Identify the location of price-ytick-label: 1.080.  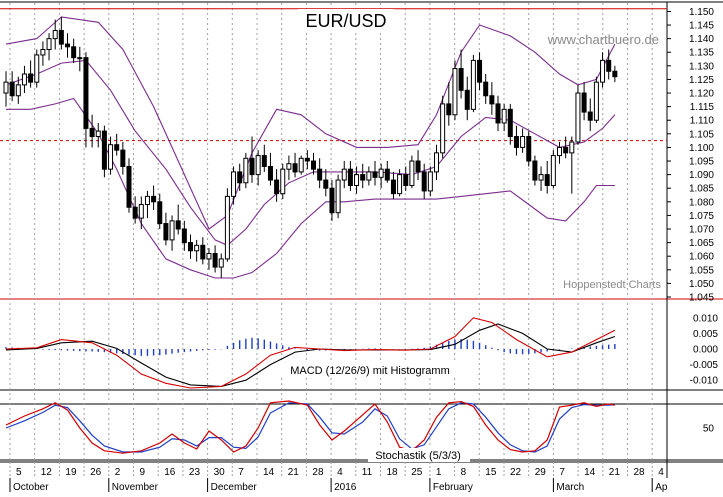
(701, 202).